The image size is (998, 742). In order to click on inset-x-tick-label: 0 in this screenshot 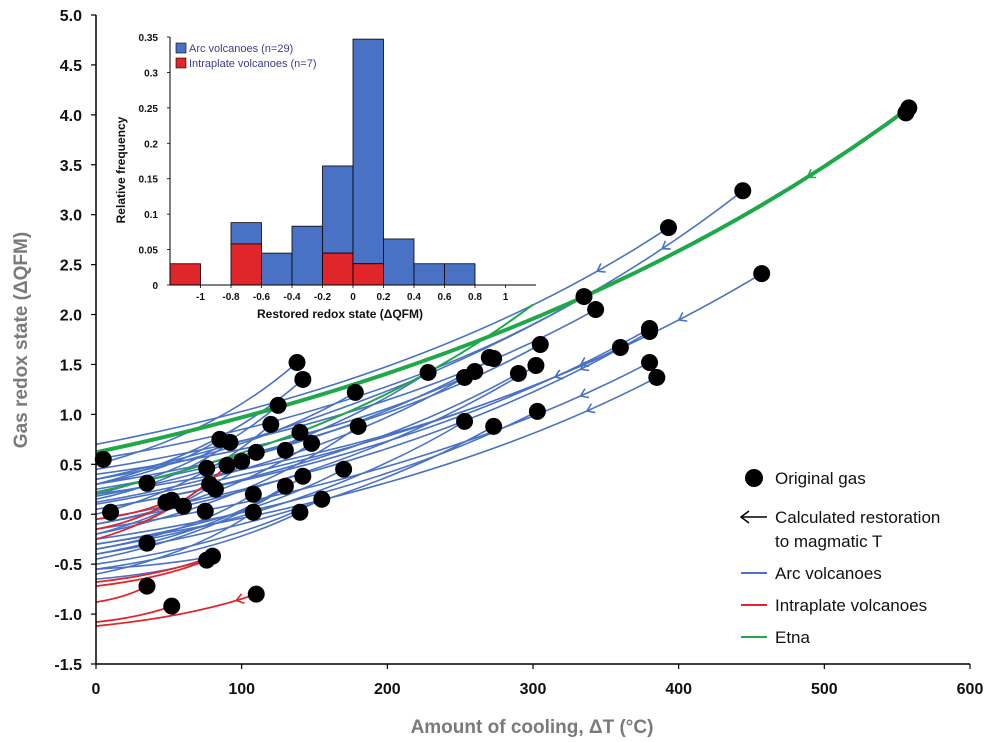, I will do `click(353, 297)`.